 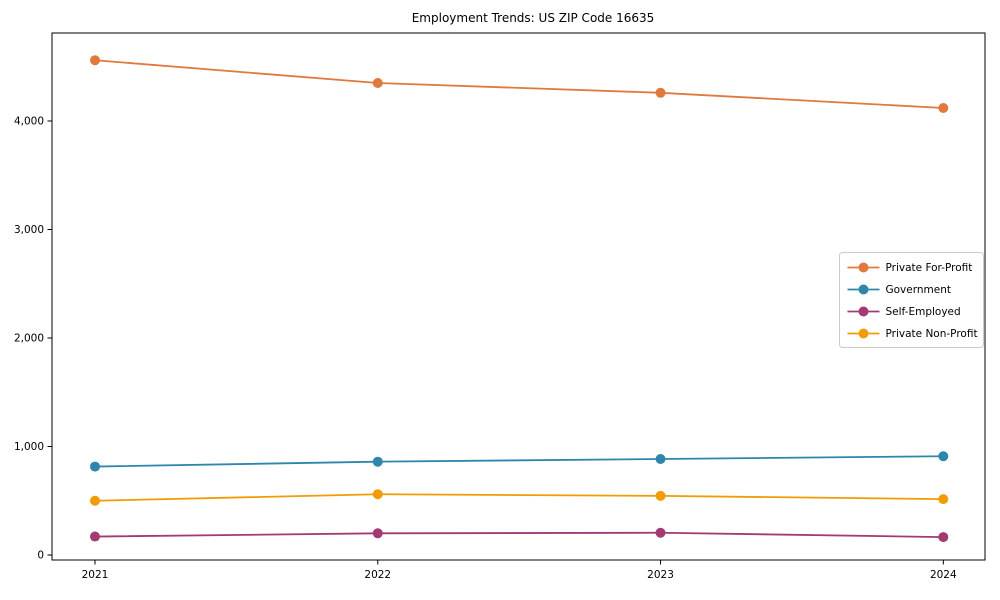 I want to click on legend-label: Private Non-Profit, so click(x=932, y=334).